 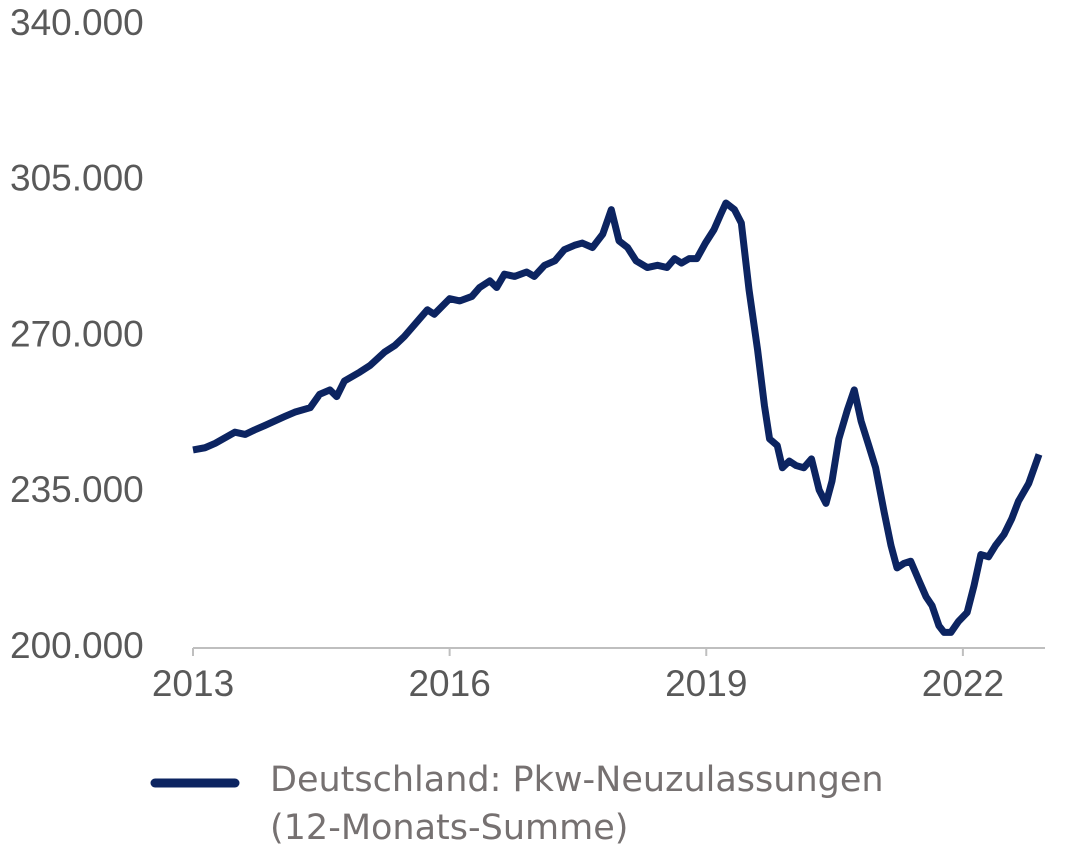 What do you see at coordinates (77, 178) in the screenshot?
I see `y-tick-label: 305.000` at bounding box center [77, 178].